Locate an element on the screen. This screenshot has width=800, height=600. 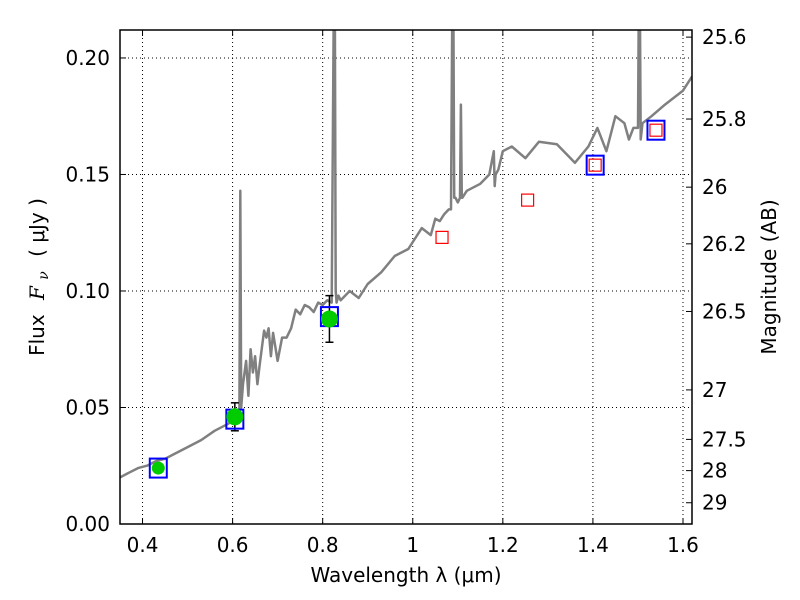
y2-tick-label: 26 is located at coordinates (714, 187).